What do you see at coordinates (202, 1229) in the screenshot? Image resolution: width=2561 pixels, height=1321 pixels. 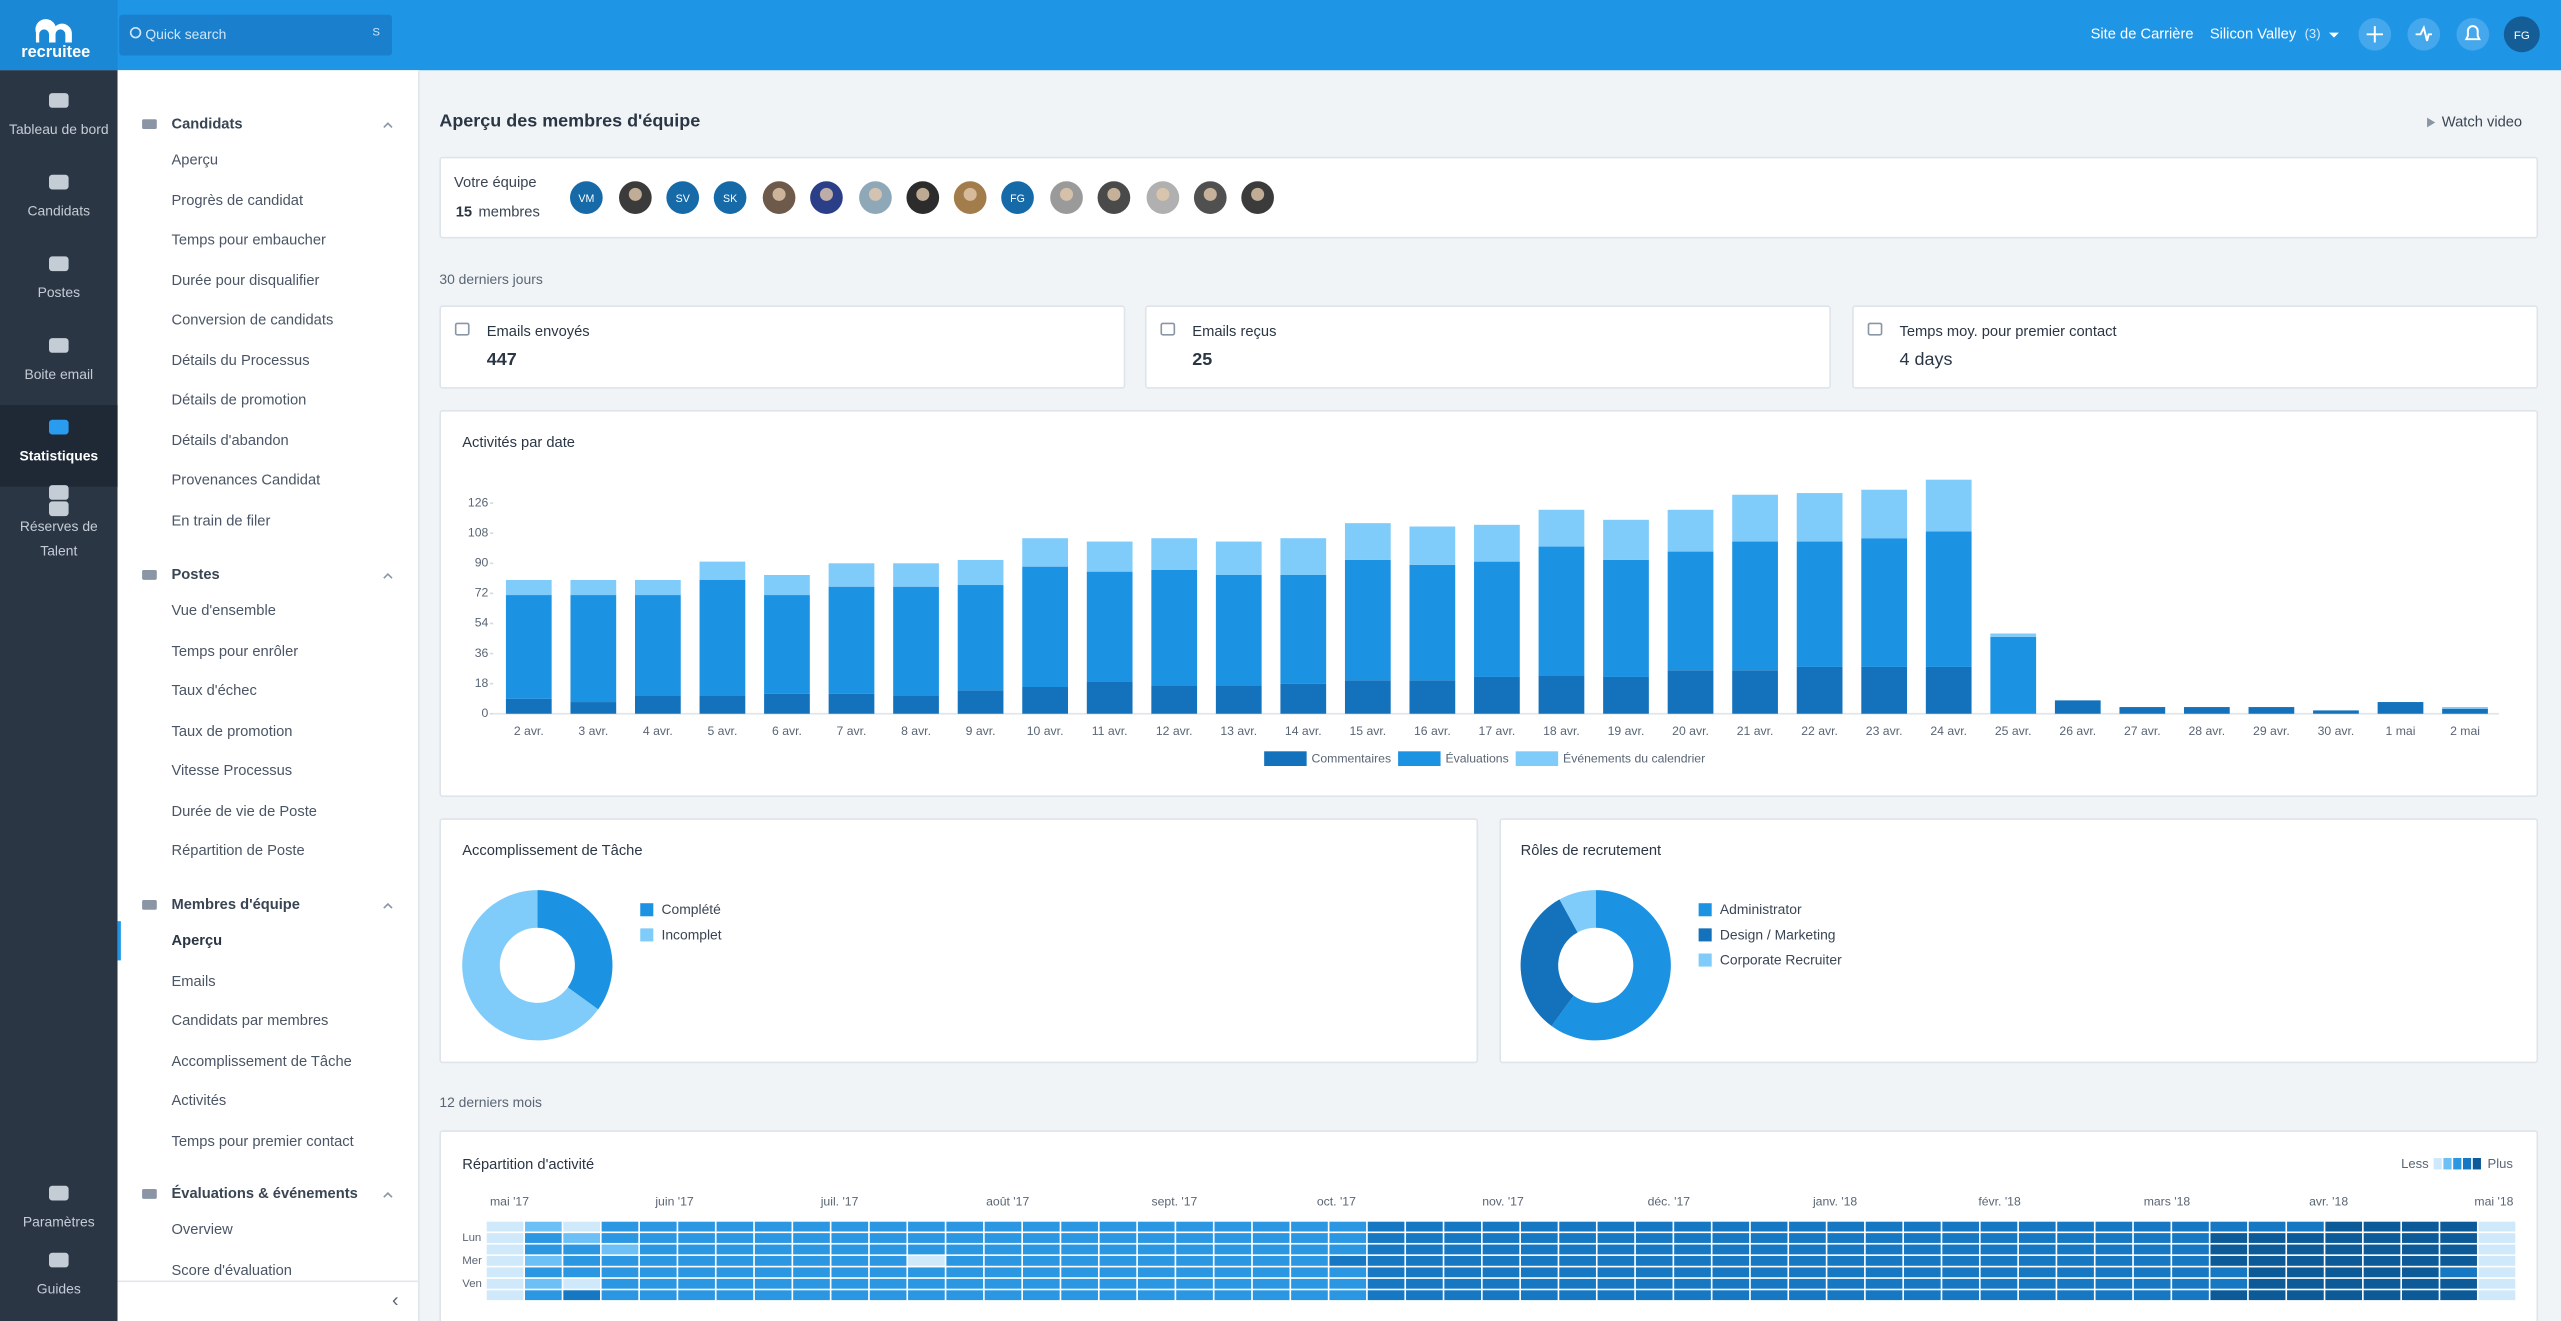 I see `sidebar-item: Overview` at bounding box center [202, 1229].